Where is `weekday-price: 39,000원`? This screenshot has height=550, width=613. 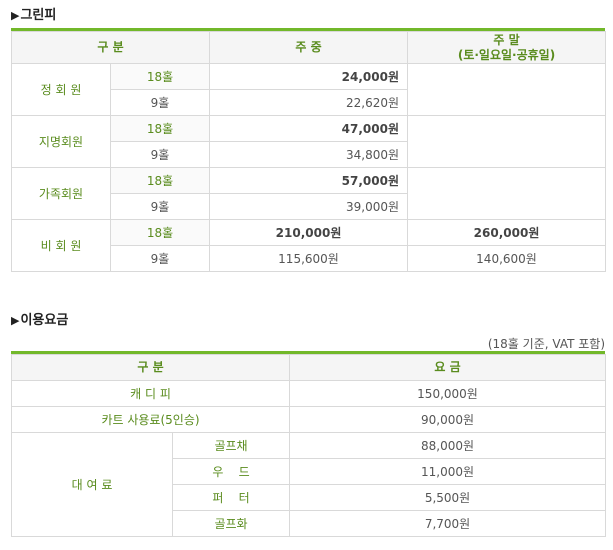 weekday-price: 39,000원 is located at coordinates (309, 206).